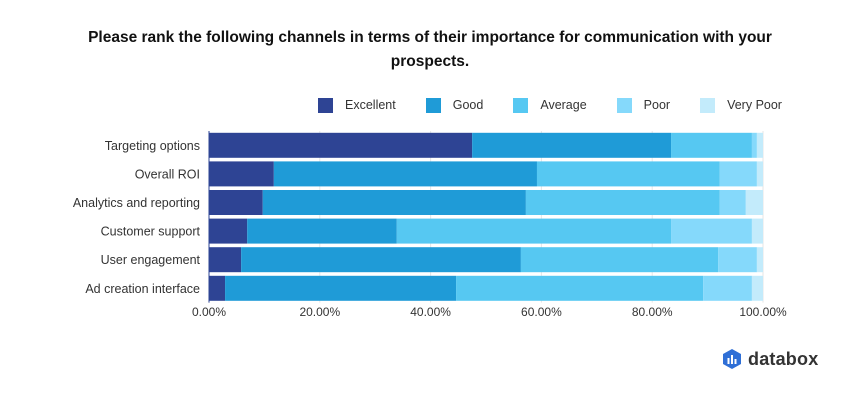 This screenshot has width=850, height=400. What do you see at coordinates (732, 359) in the screenshot?
I see `databox-logo-icon` at bounding box center [732, 359].